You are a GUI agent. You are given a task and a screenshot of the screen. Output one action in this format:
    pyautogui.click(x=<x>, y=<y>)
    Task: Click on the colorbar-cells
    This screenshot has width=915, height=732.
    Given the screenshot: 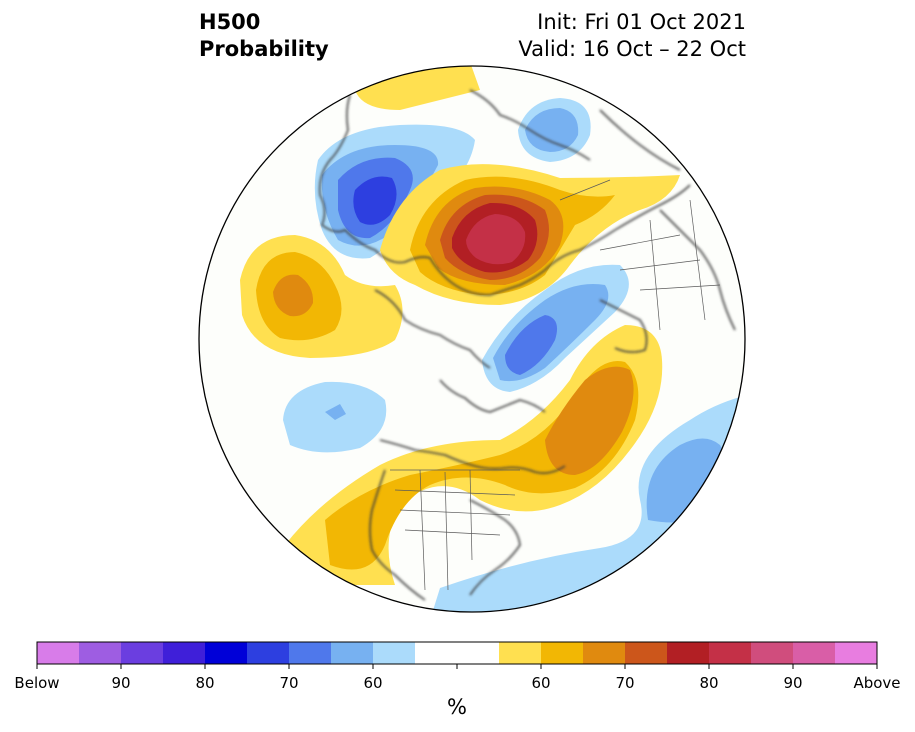 What is the action you would take?
    pyautogui.click(x=457, y=653)
    